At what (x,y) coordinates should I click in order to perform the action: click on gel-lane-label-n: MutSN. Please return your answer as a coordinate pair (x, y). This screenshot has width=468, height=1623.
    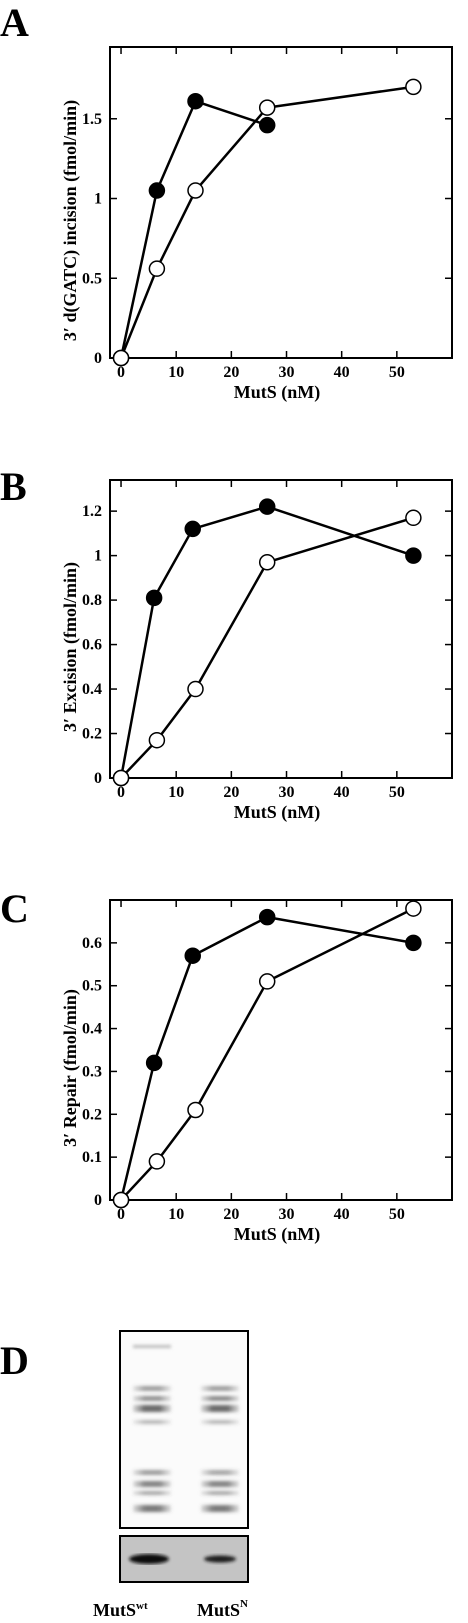
    Looking at the image, I should click on (222, 1609).